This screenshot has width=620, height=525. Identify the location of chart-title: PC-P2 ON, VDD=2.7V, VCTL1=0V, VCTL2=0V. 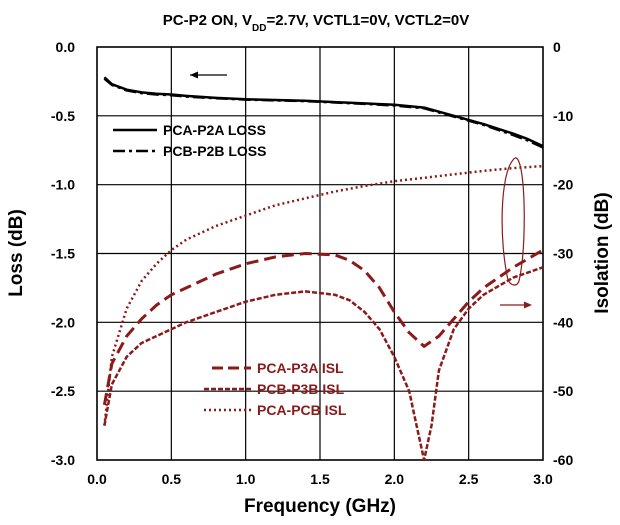
(316, 23).